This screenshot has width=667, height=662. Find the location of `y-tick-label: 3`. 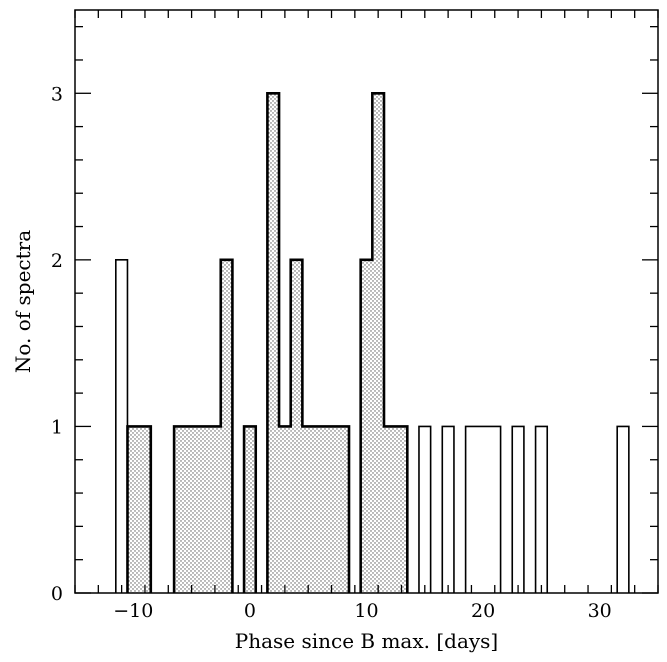

y-tick-label: 3 is located at coordinates (57, 94).